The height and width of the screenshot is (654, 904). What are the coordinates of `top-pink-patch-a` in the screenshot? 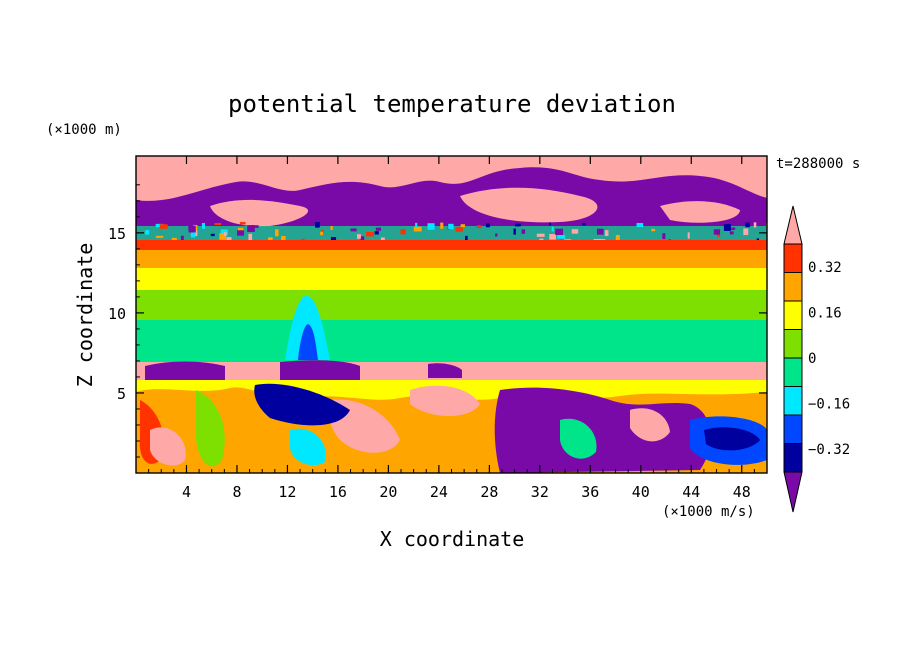 It's located at (259, 213).